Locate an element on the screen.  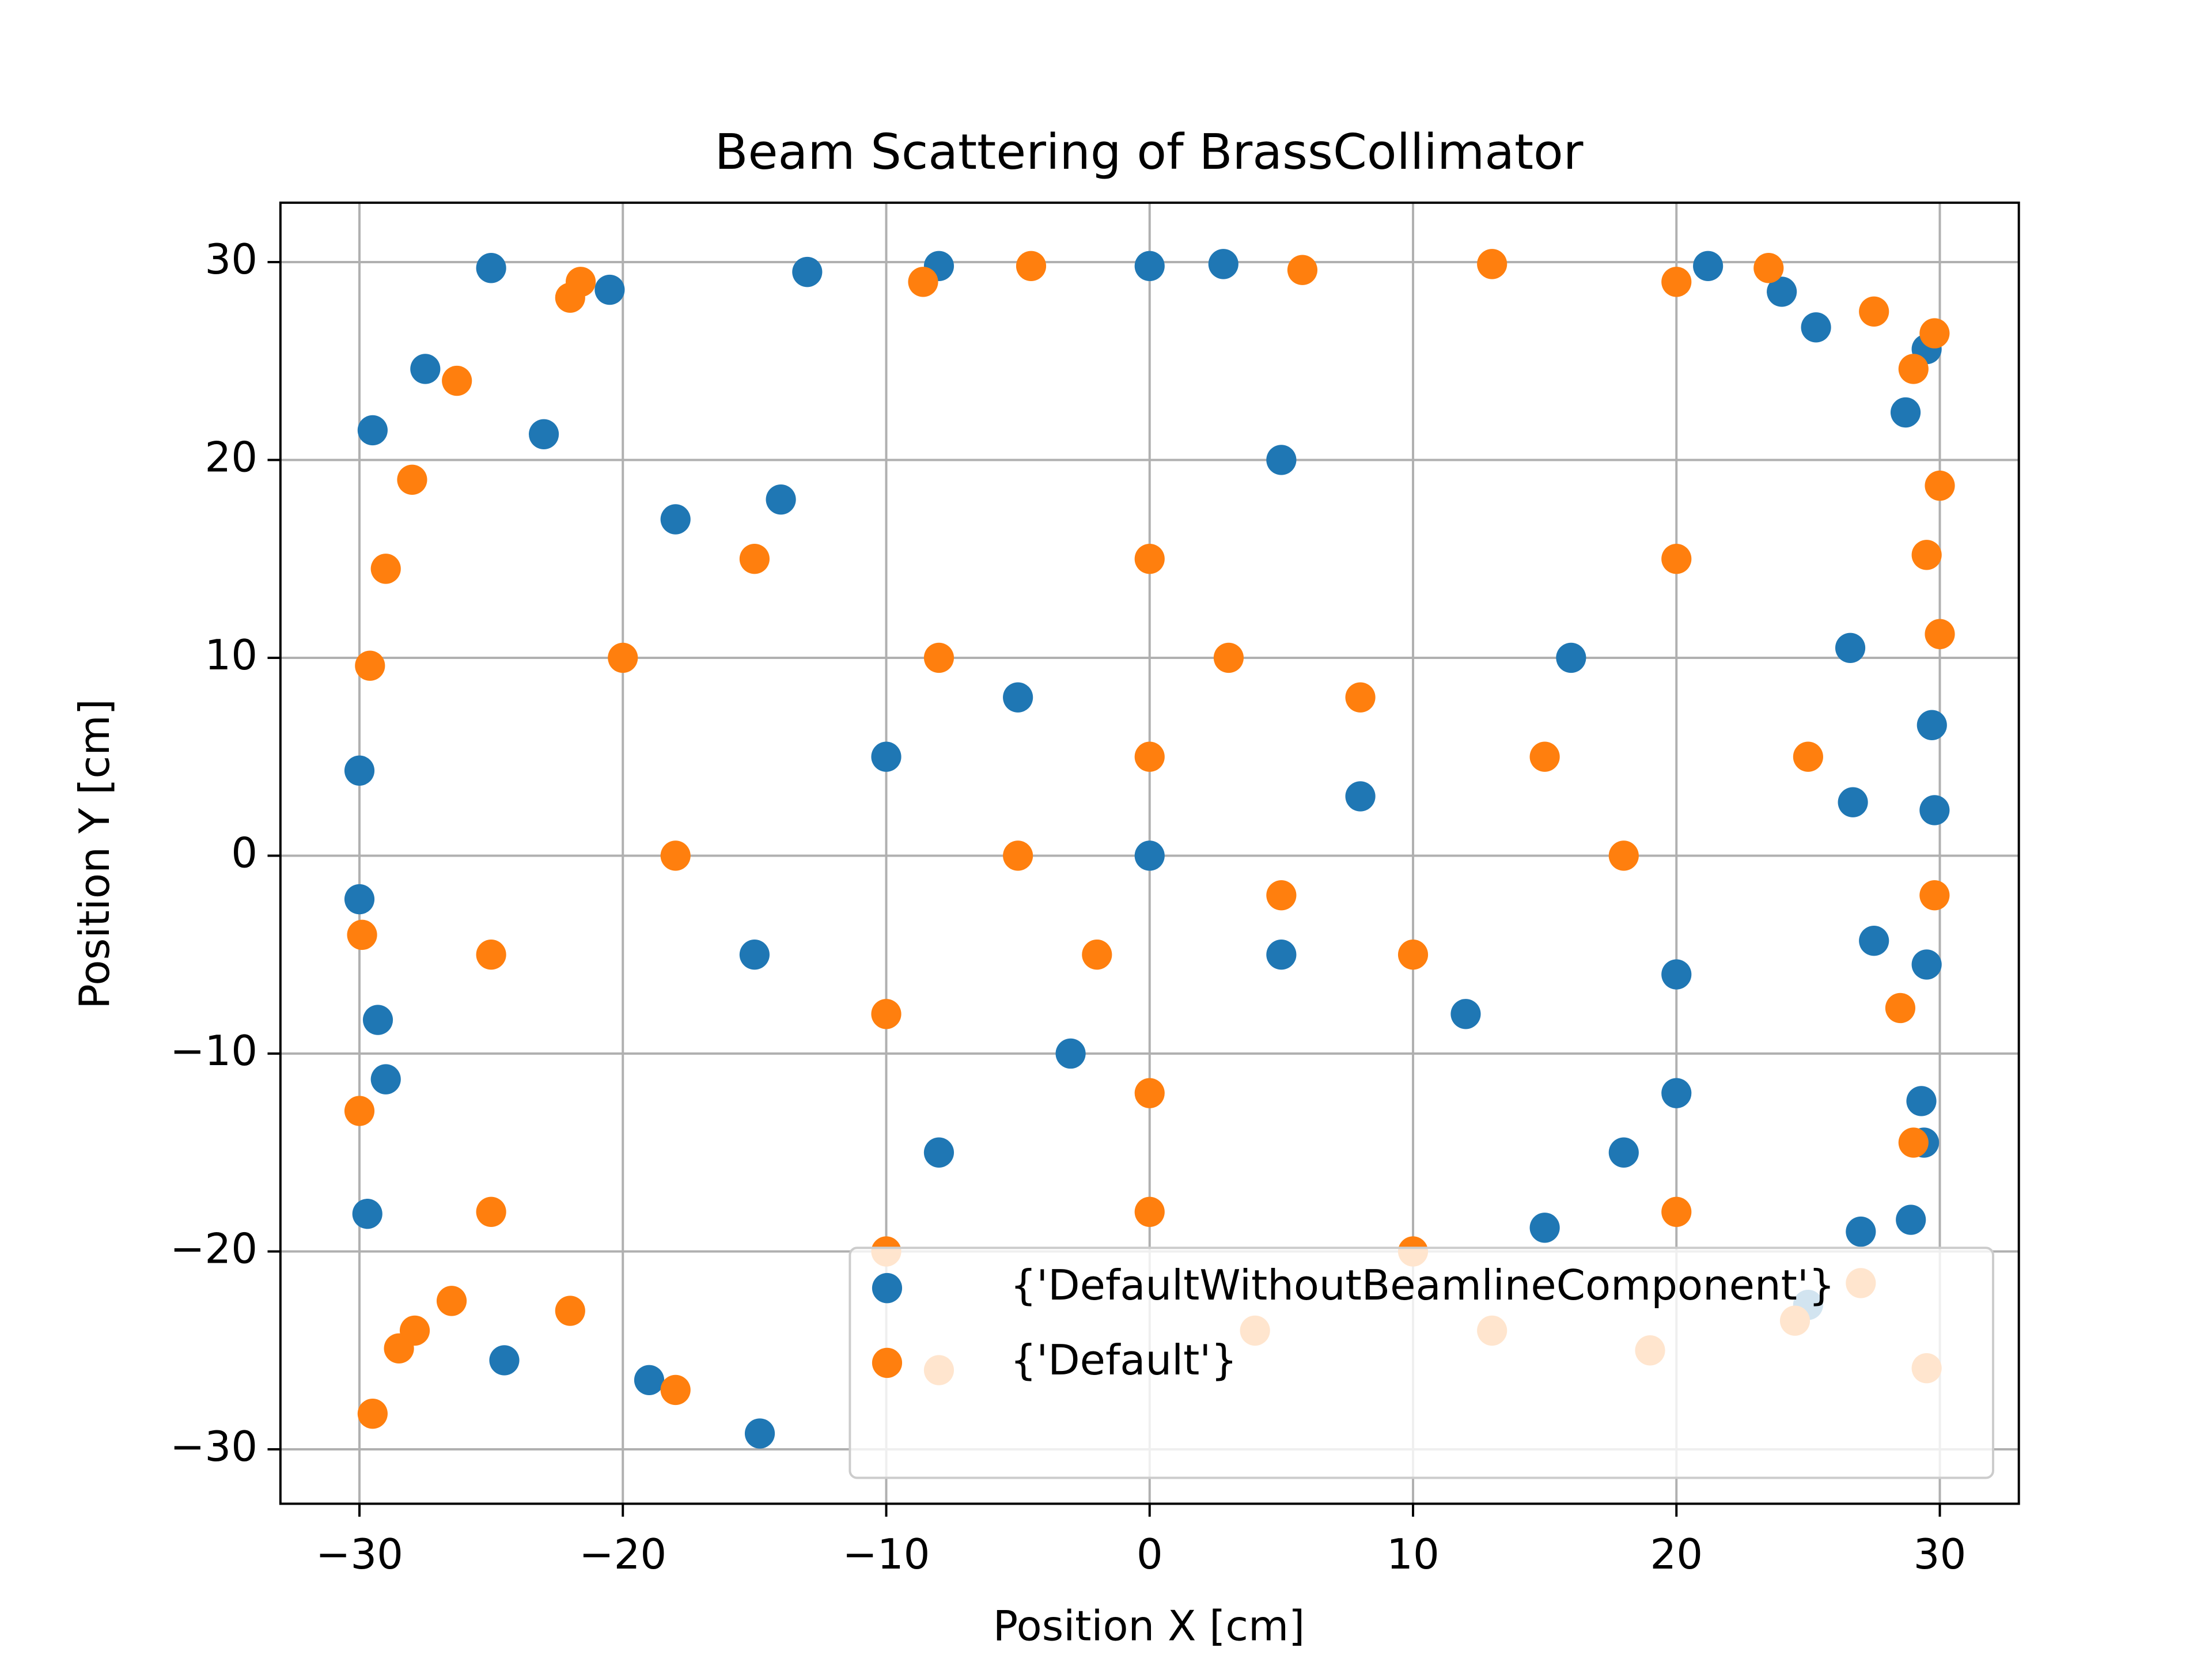
legend-label: {'Default'} is located at coordinates (1123, 1360).